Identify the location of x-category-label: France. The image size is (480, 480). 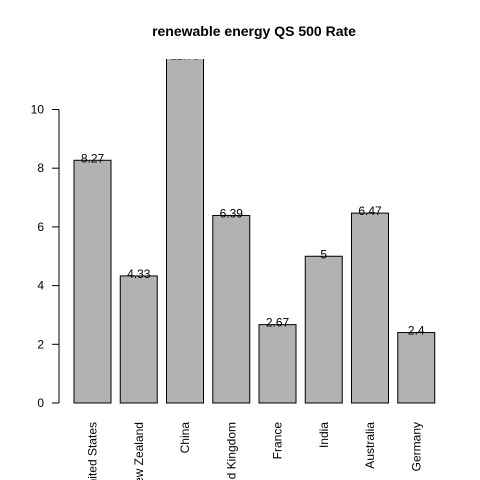
(278, 441).